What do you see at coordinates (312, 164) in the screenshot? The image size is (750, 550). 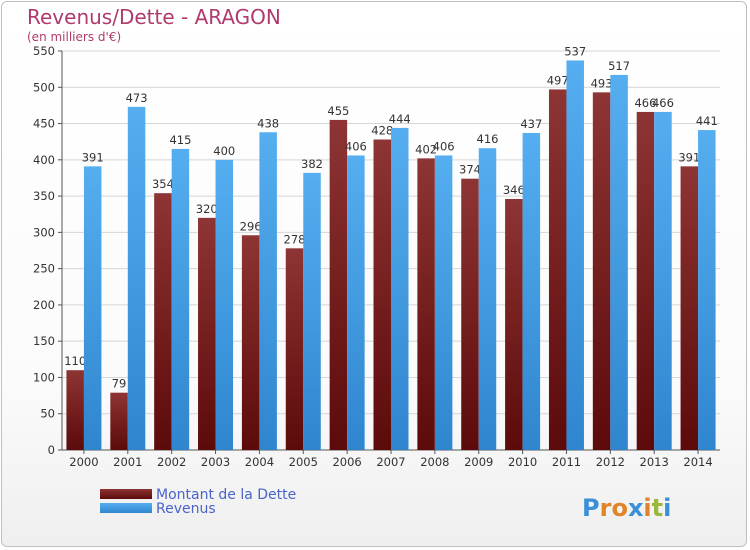 I see `data-label-revenus: 382` at bounding box center [312, 164].